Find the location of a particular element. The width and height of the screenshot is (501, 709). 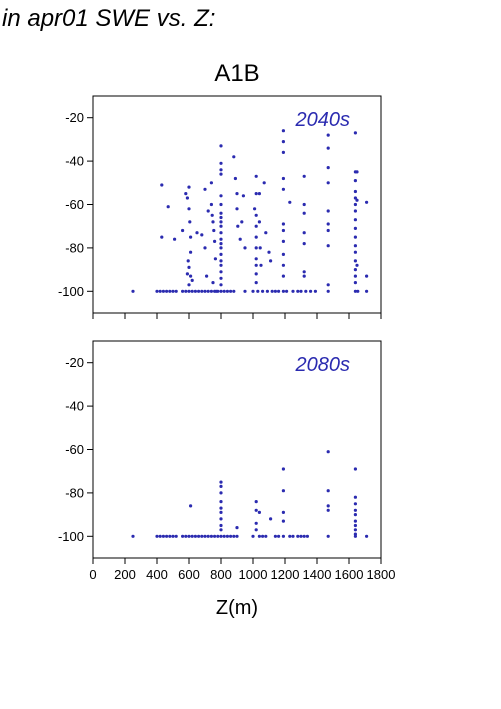

figure-heading: in apr01 SWE vs. Z: is located at coordinates (108, 18).